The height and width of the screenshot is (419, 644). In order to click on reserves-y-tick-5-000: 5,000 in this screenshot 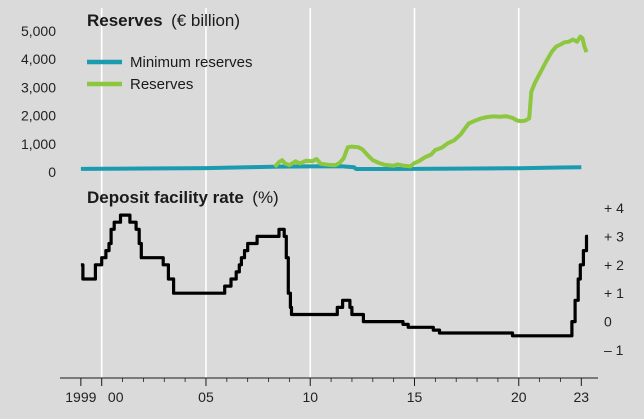, I will do `click(38, 31)`.